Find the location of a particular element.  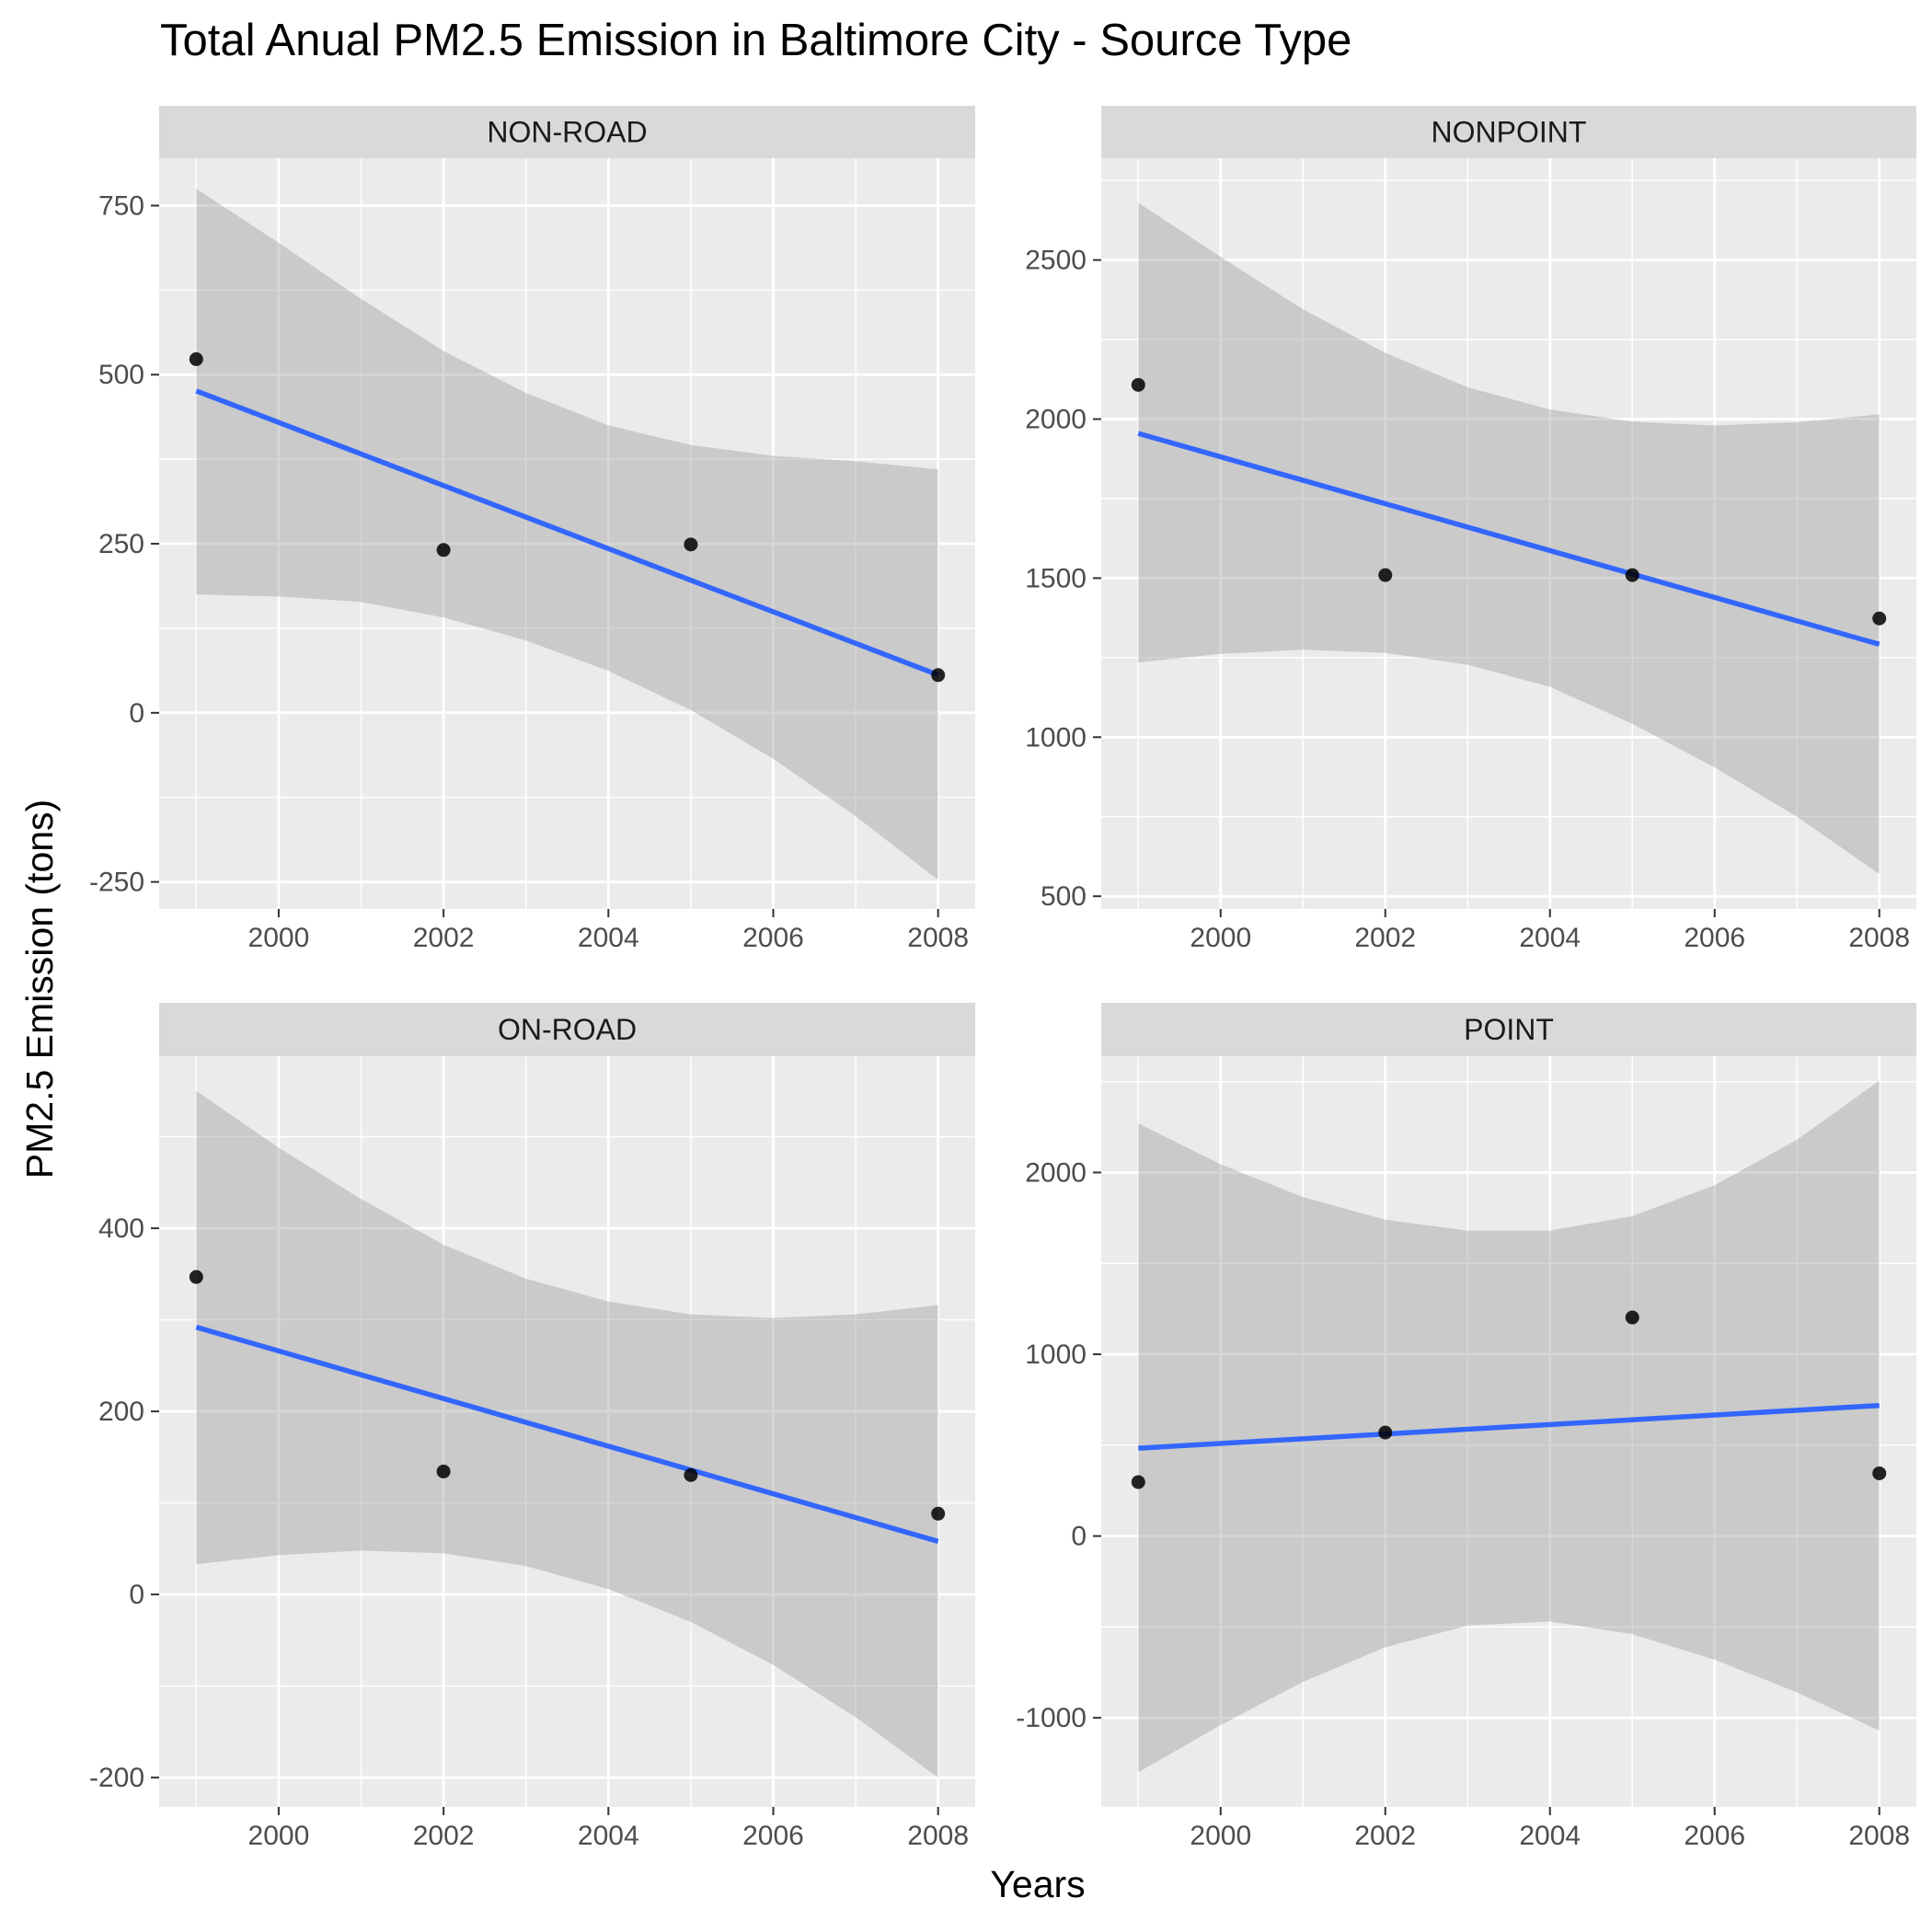

facet-strip-label: NON-ROAD is located at coordinates (567, 132).